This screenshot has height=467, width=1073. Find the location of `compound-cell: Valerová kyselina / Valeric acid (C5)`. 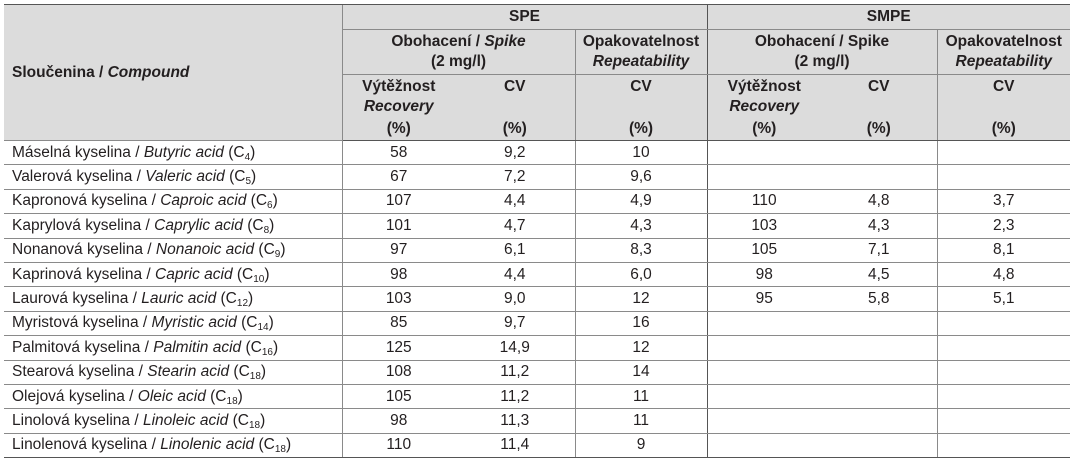

compound-cell: Valerová kyselina / Valeric acid (C5) is located at coordinates (173, 177).